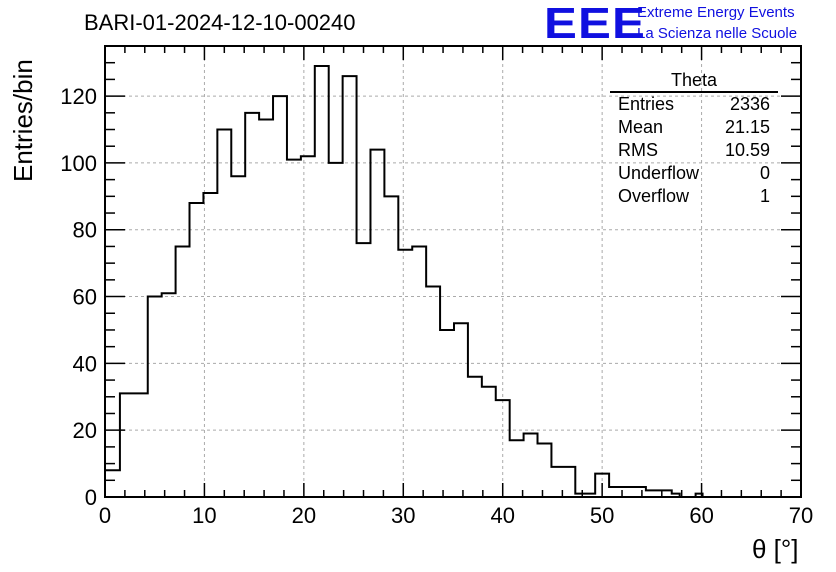 The width and height of the screenshot is (836, 572). What do you see at coordinates (502, 515) in the screenshot?
I see `x-tick-label: 40` at bounding box center [502, 515].